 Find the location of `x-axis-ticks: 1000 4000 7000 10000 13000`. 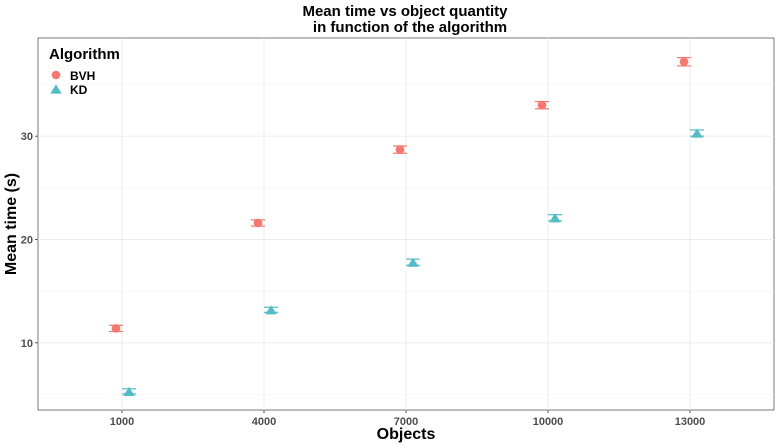

x-axis-ticks: 1000 4000 7000 10000 13000 is located at coordinates (408, 419).